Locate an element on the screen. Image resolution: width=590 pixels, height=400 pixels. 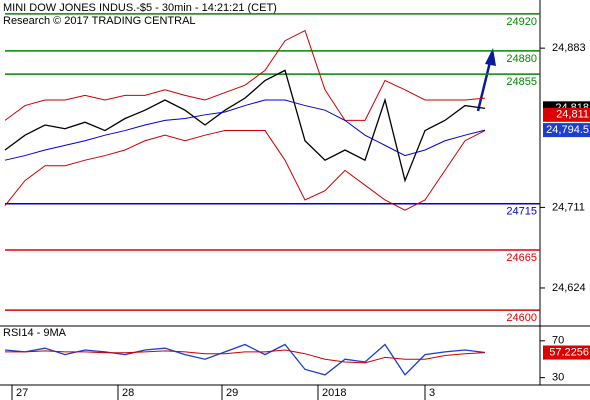
level-label: 24855 is located at coordinates (521, 82).